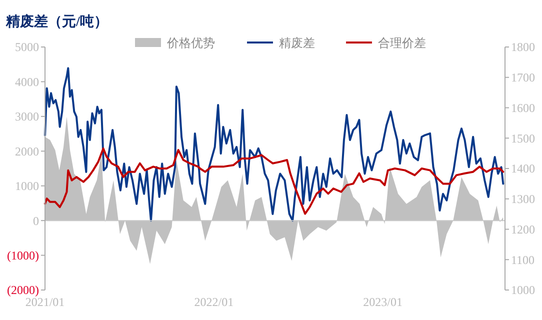 The image size is (542, 320). I want to click on y2-tick-label: 1300, so click(523, 199).